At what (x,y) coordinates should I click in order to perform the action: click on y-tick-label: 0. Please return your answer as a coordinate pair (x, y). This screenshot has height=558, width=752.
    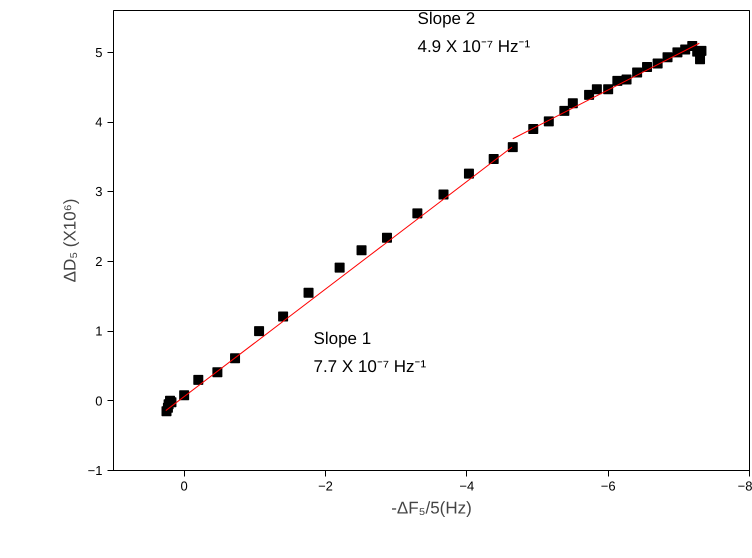
    Looking at the image, I should click on (99, 400).